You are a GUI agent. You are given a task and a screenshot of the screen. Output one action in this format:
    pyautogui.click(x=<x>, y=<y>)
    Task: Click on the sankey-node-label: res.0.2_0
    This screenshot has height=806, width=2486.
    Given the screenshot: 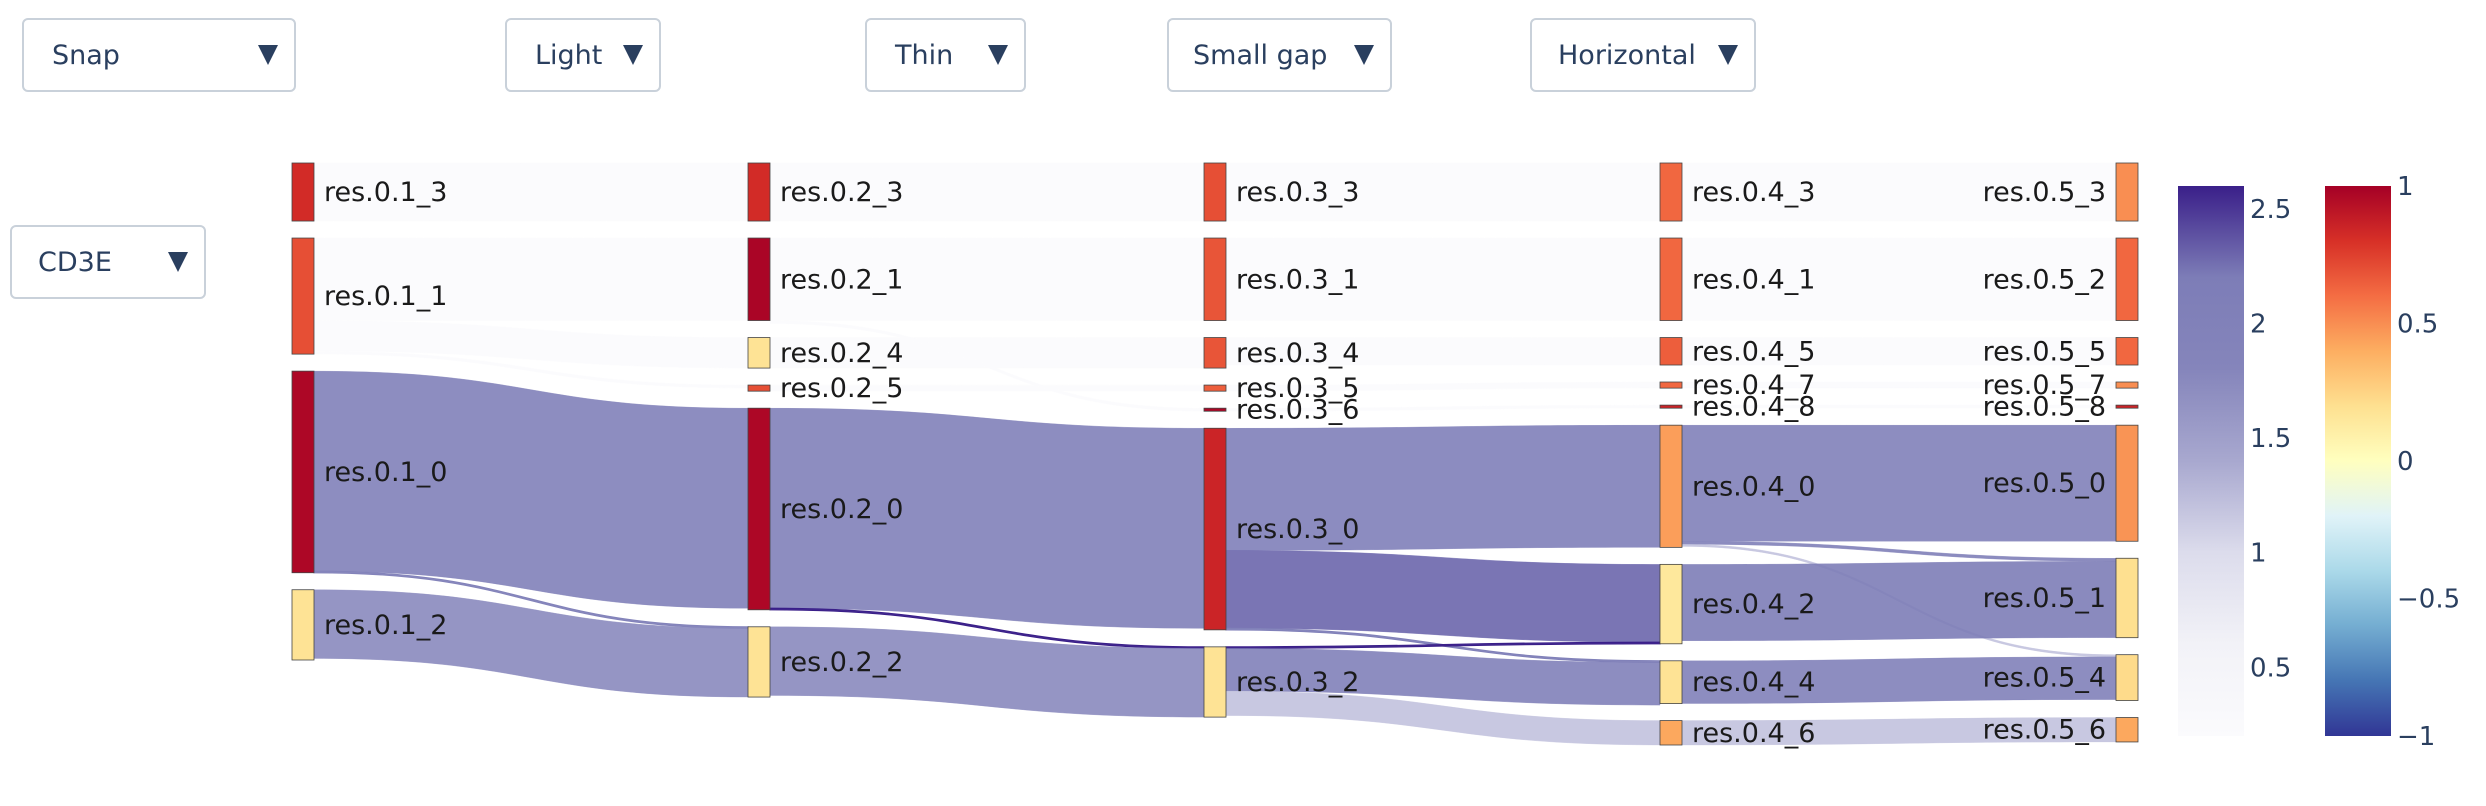 What is the action you would take?
    pyautogui.click(x=841, y=509)
    